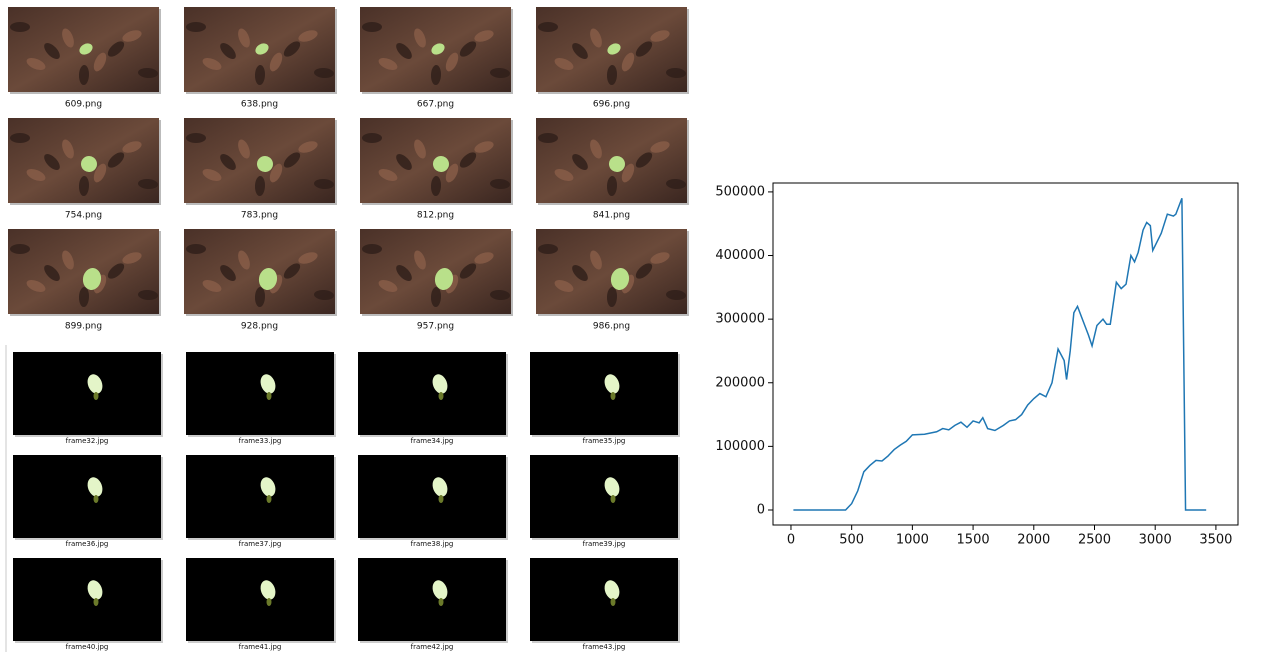  What do you see at coordinates (432, 647) in the screenshot?
I see `file-name: frame42.jpg` at bounding box center [432, 647].